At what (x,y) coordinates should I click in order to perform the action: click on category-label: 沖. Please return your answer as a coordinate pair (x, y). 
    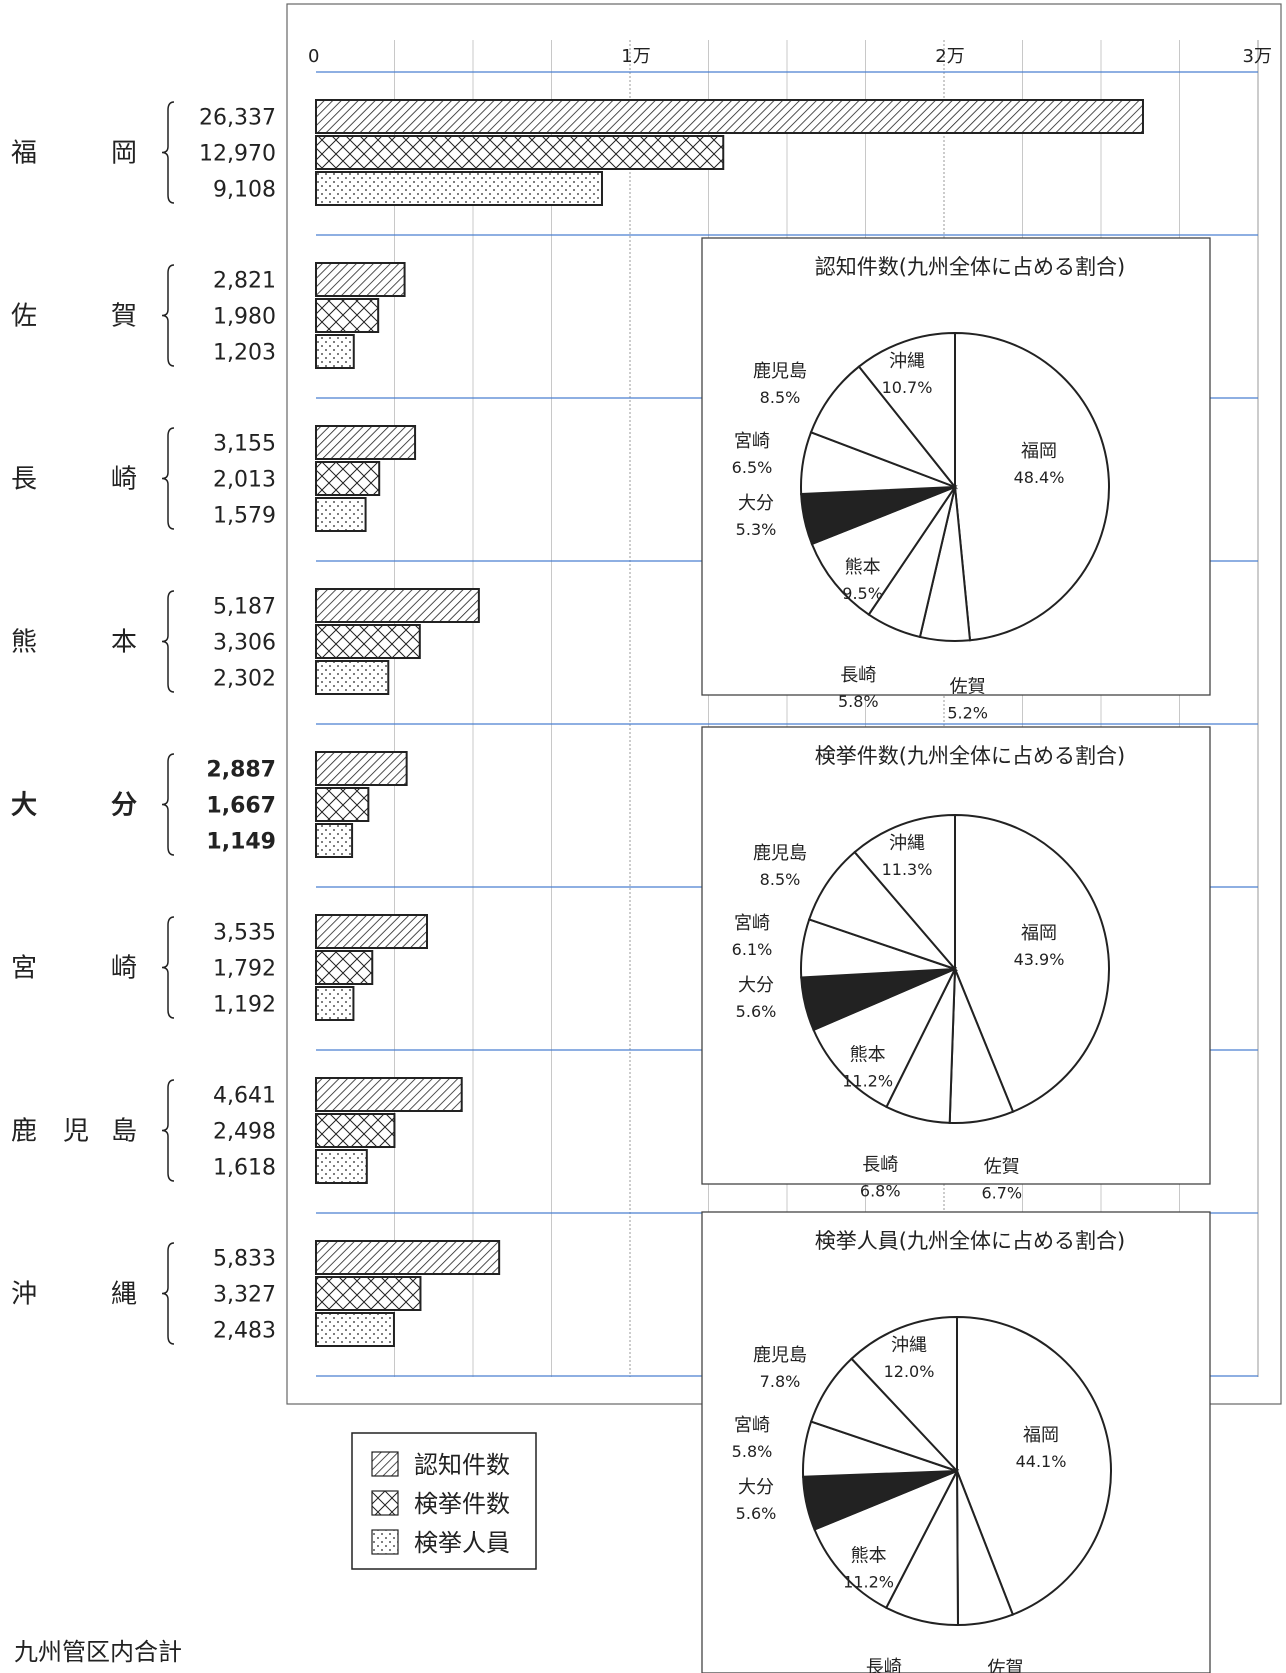
    Looking at the image, I should click on (24, 1295).